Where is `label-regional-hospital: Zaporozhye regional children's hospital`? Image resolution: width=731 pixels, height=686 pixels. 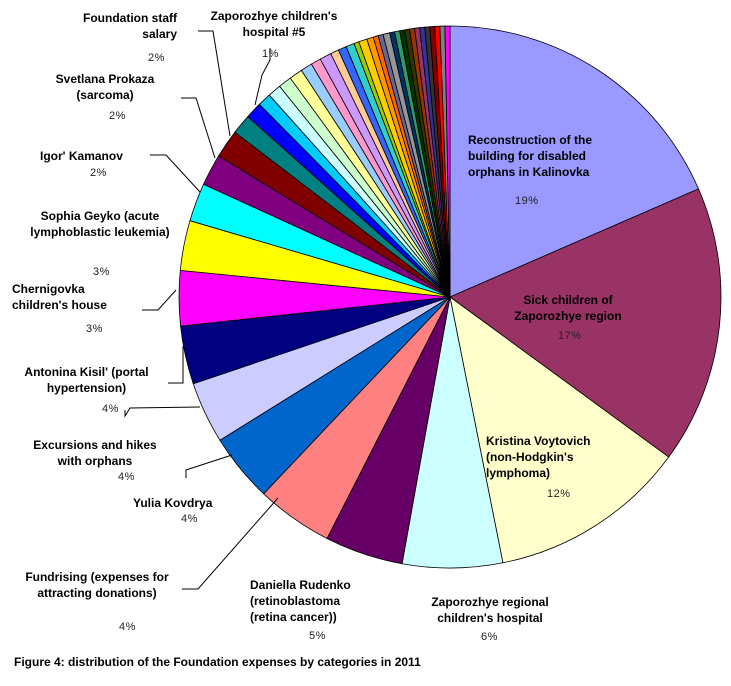
label-regional-hospital: Zaporozhye regional children's hospital is located at coordinates (490, 610).